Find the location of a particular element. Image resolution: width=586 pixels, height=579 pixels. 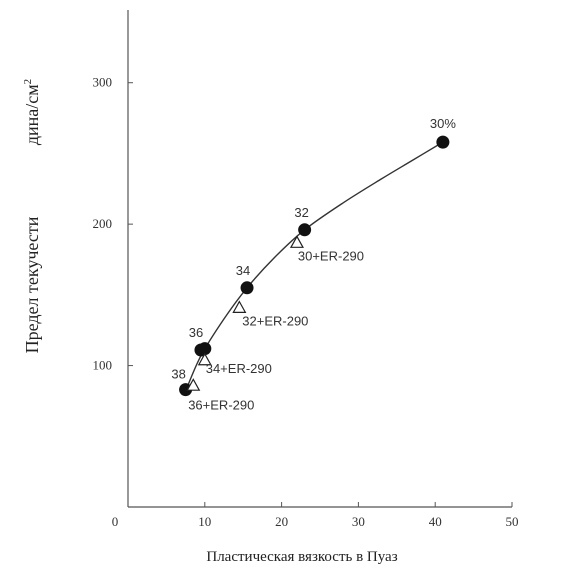

x-tick-label: 40 is located at coordinates (435, 521).